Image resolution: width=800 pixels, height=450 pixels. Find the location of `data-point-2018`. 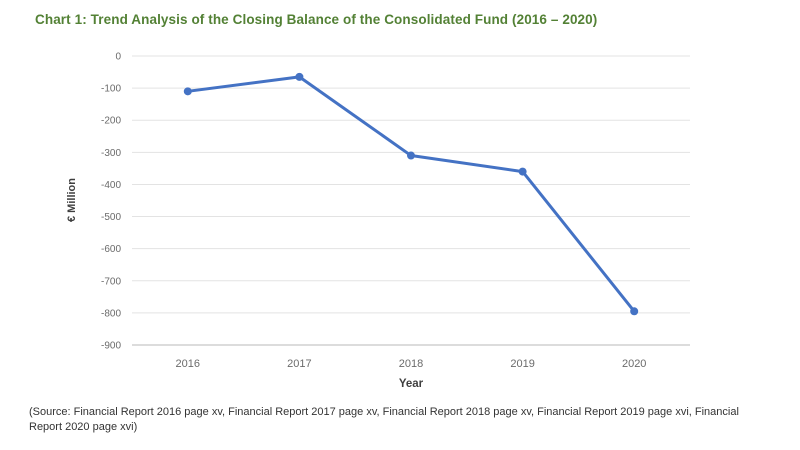

data-point-2018 is located at coordinates (411, 155).